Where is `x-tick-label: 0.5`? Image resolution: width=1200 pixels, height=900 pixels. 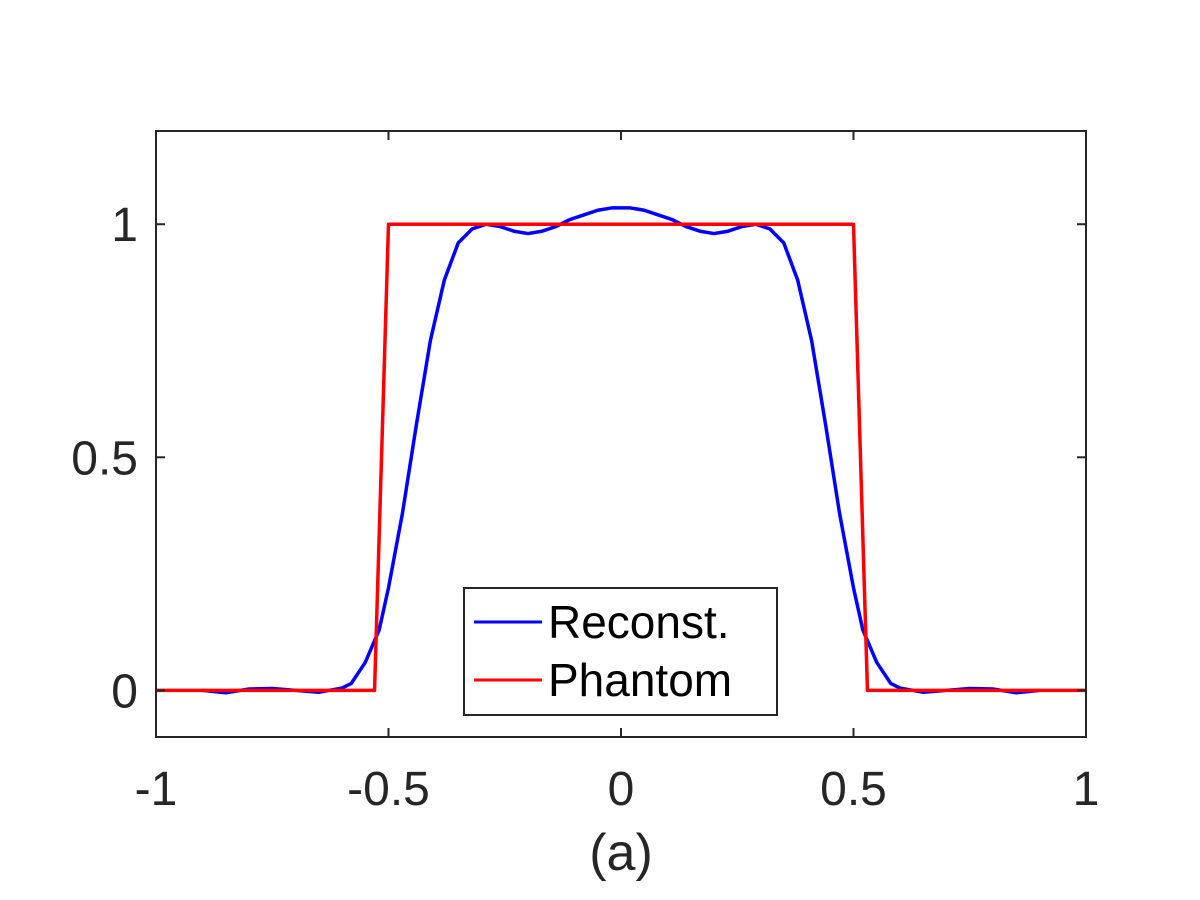 x-tick-label: 0.5 is located at coordinates (853, 789).